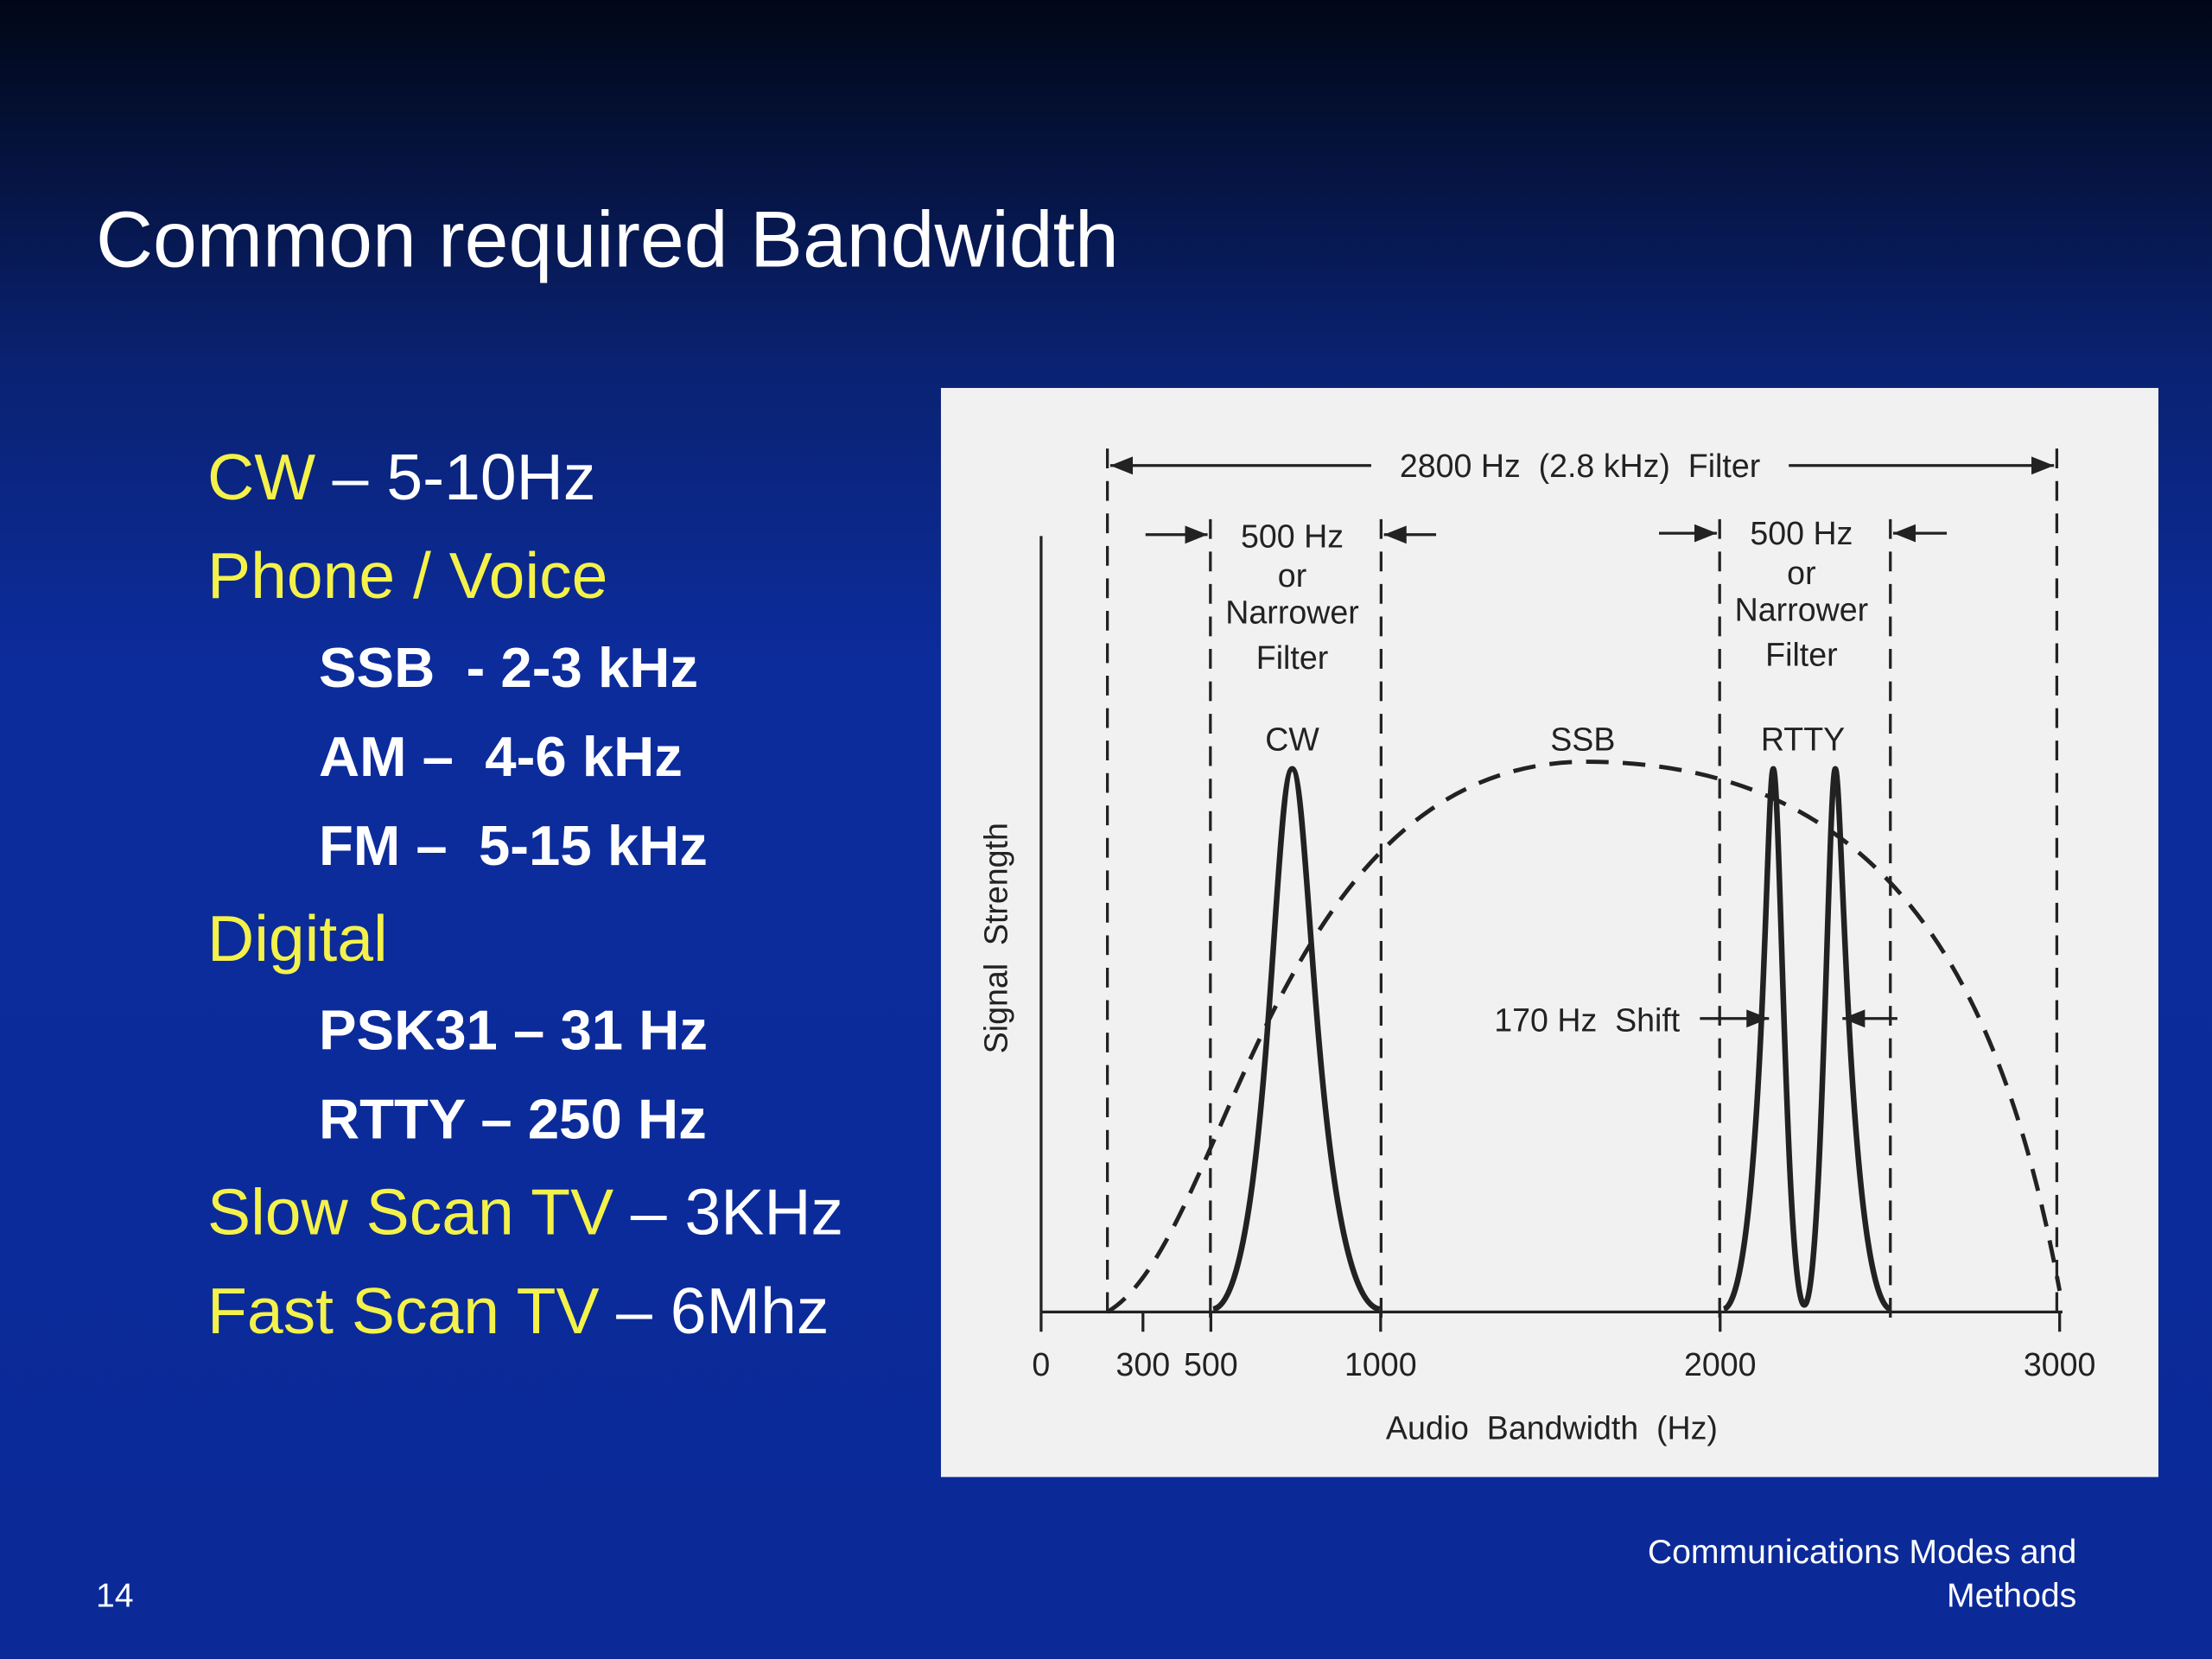 This screenshot has width=2212, height=1659. What do you see at coordinates (513, 1030) in the screenshot?
I see `sub-bullet: PSK31 – 31 Hz` at bounding box center [513, 1030].